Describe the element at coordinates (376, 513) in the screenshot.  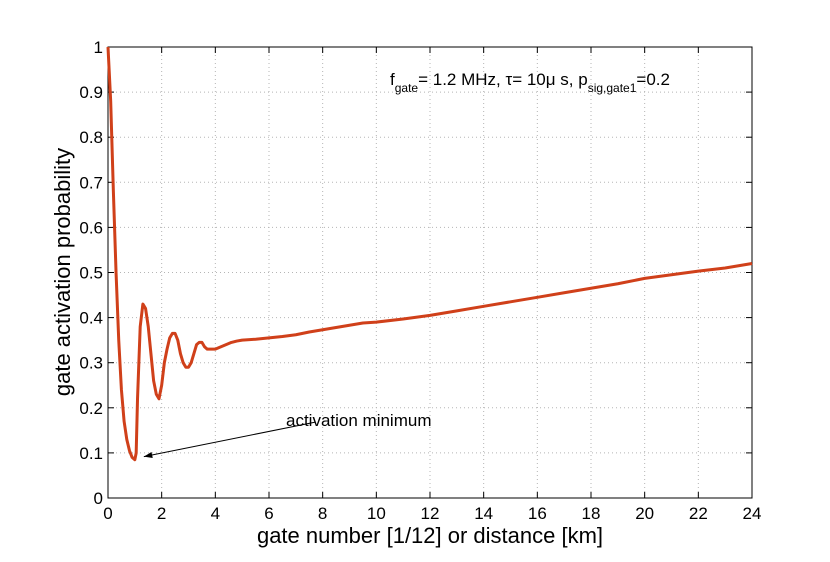
I see `x-tick-label: 10` at that location.